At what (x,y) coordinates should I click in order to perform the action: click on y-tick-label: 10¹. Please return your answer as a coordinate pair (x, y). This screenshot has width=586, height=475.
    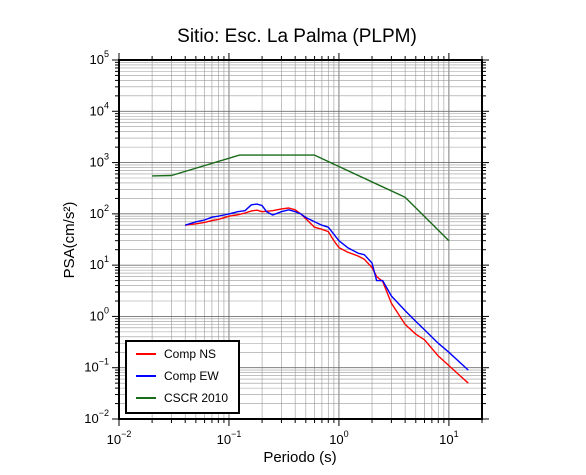
    Looking at the image, I should click on (99, 263).